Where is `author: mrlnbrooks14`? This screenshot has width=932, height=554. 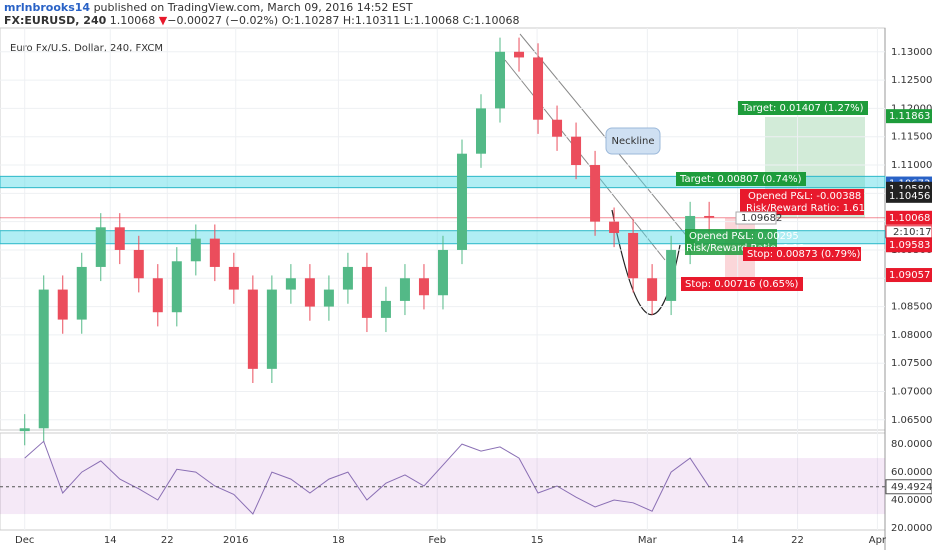
author: mrlnbrooks14 is located at coordinates (47, 7).